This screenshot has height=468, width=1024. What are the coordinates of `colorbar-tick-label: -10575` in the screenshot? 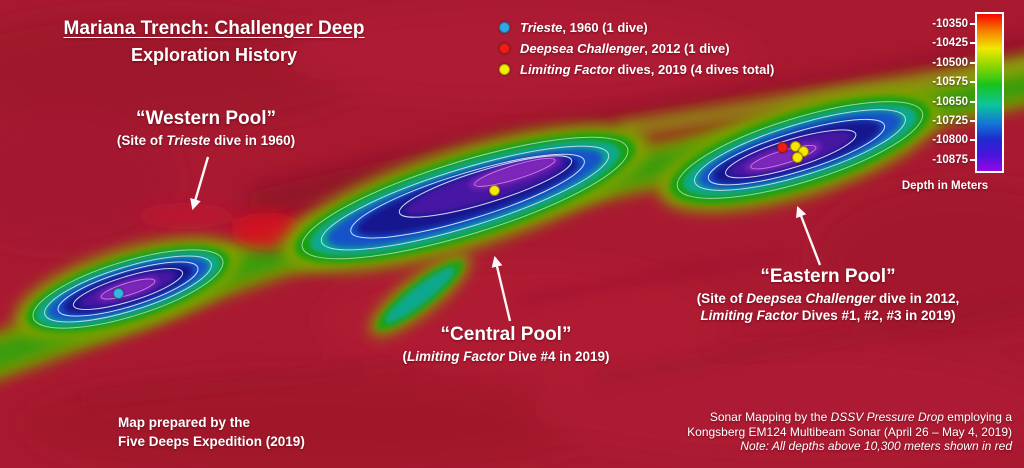 It's located at (950, 82).